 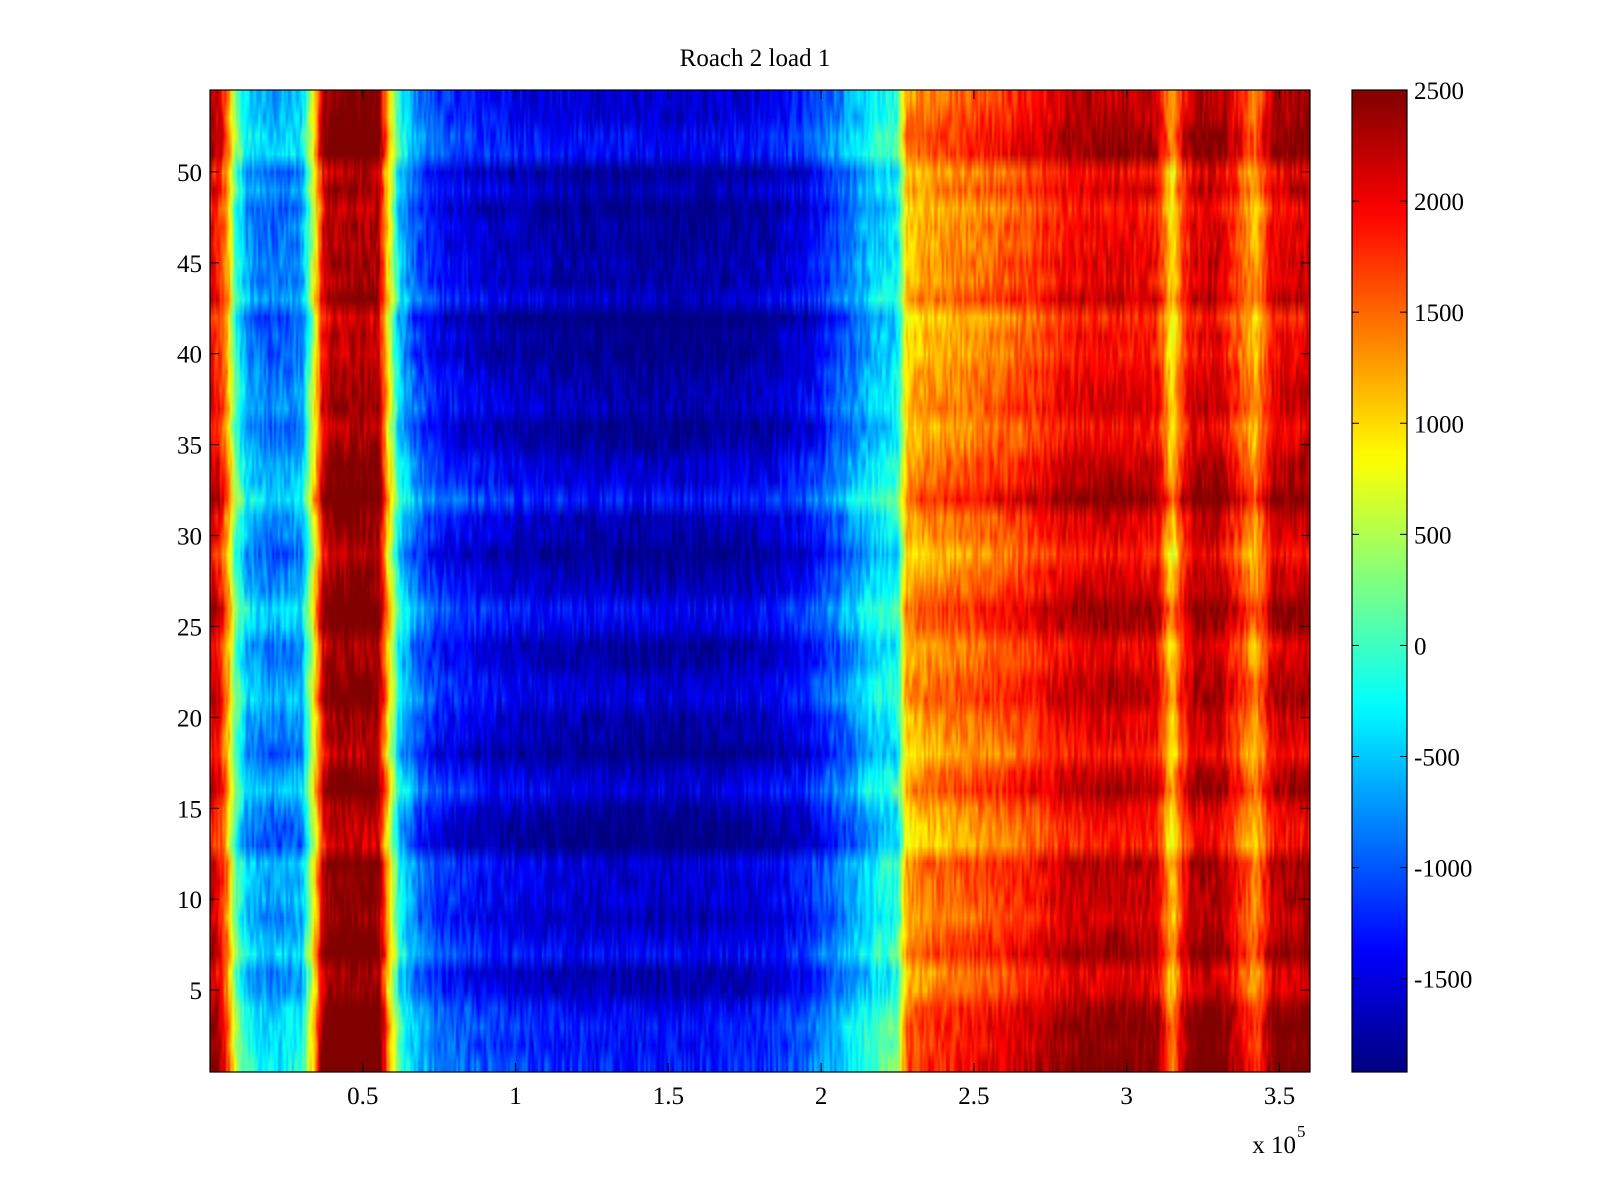 What do you see at coordinates (196, 991) in the screenshot?
I see `y-tick-label: 5` at bounding box center [196, 991].